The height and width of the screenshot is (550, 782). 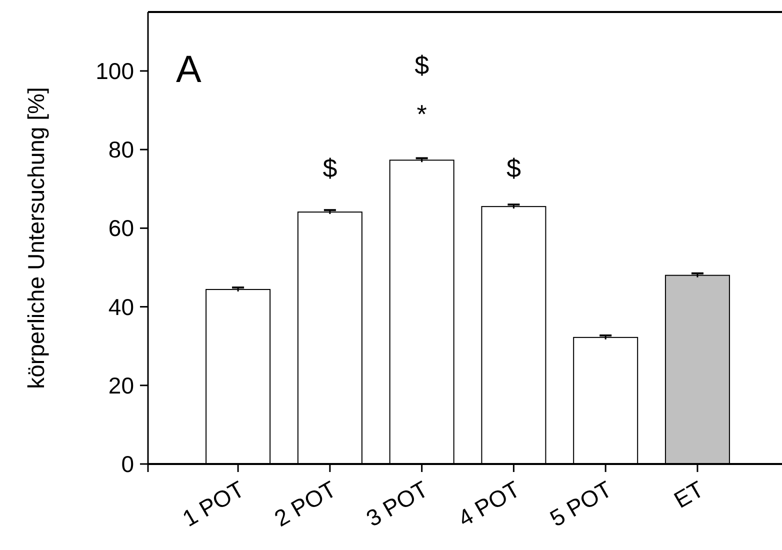 I want to click on x-tick-label: 3 POT, so click(x=397, y=504).